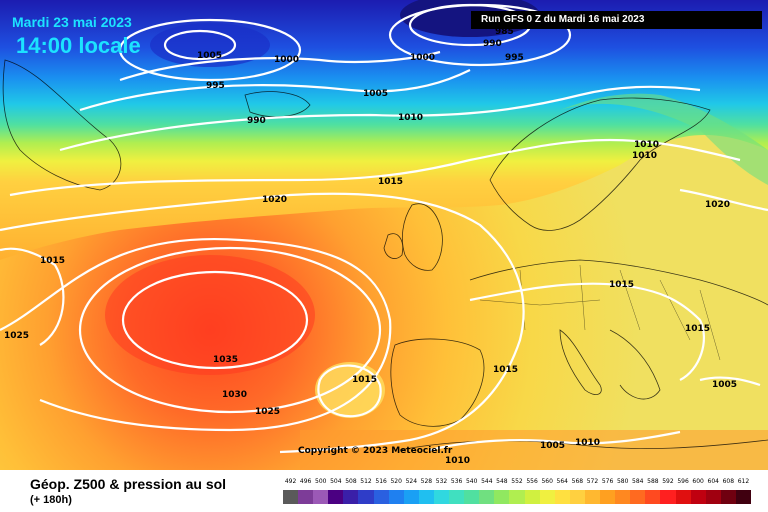  I want to click on colorbar-tick-label: 516, so click(381, 481).